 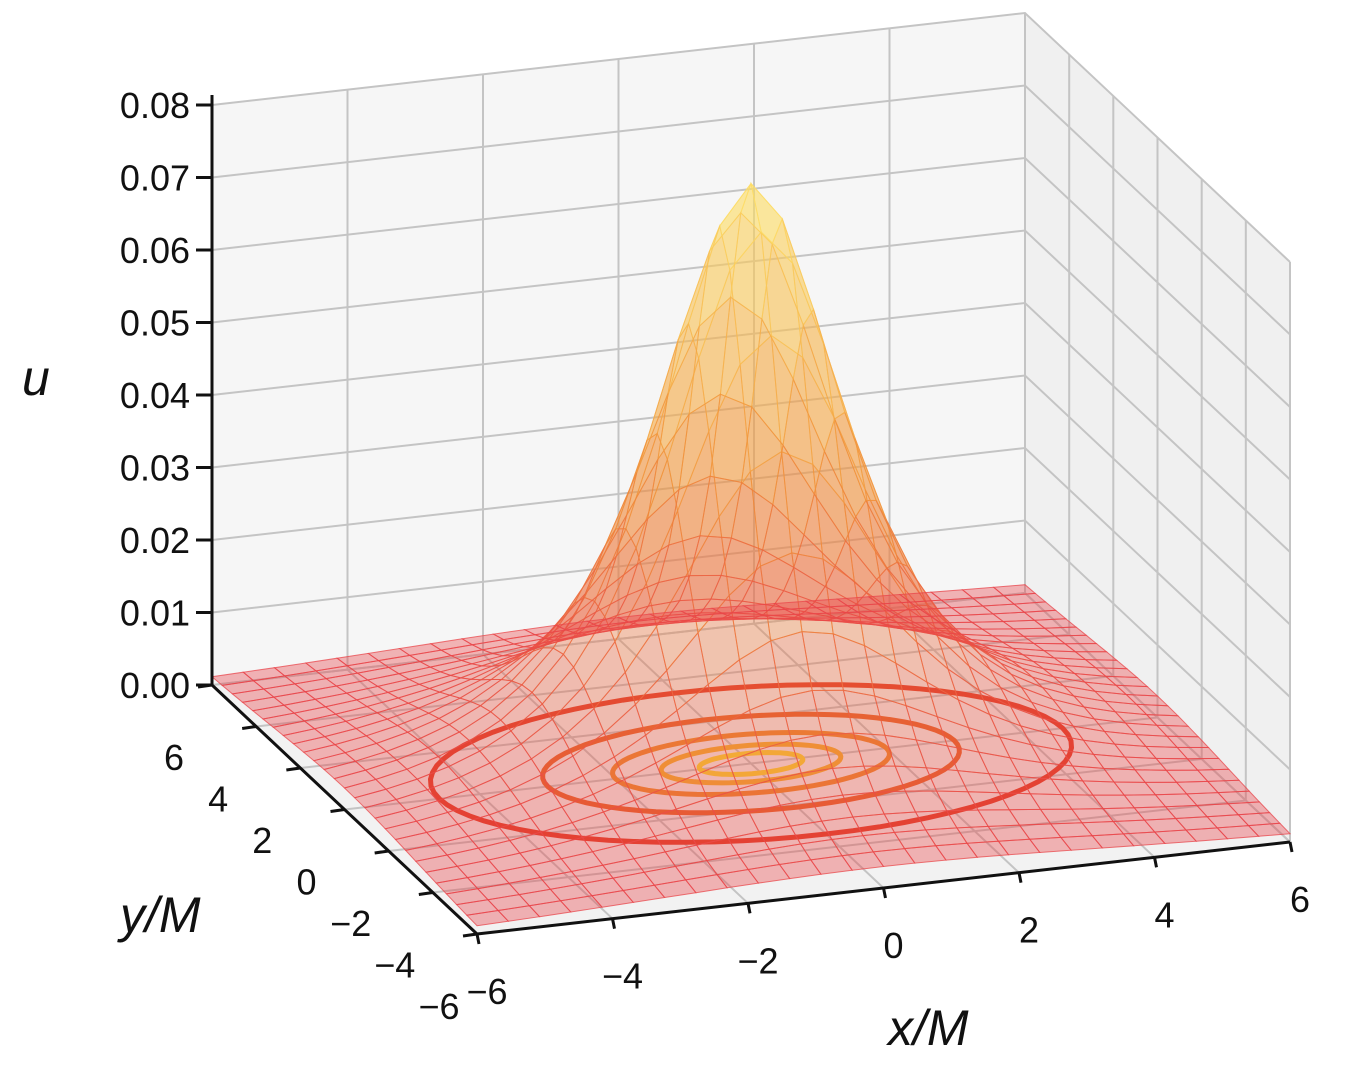 I want to click on z-tick-label: 0.02, so click(x=155, y=540).